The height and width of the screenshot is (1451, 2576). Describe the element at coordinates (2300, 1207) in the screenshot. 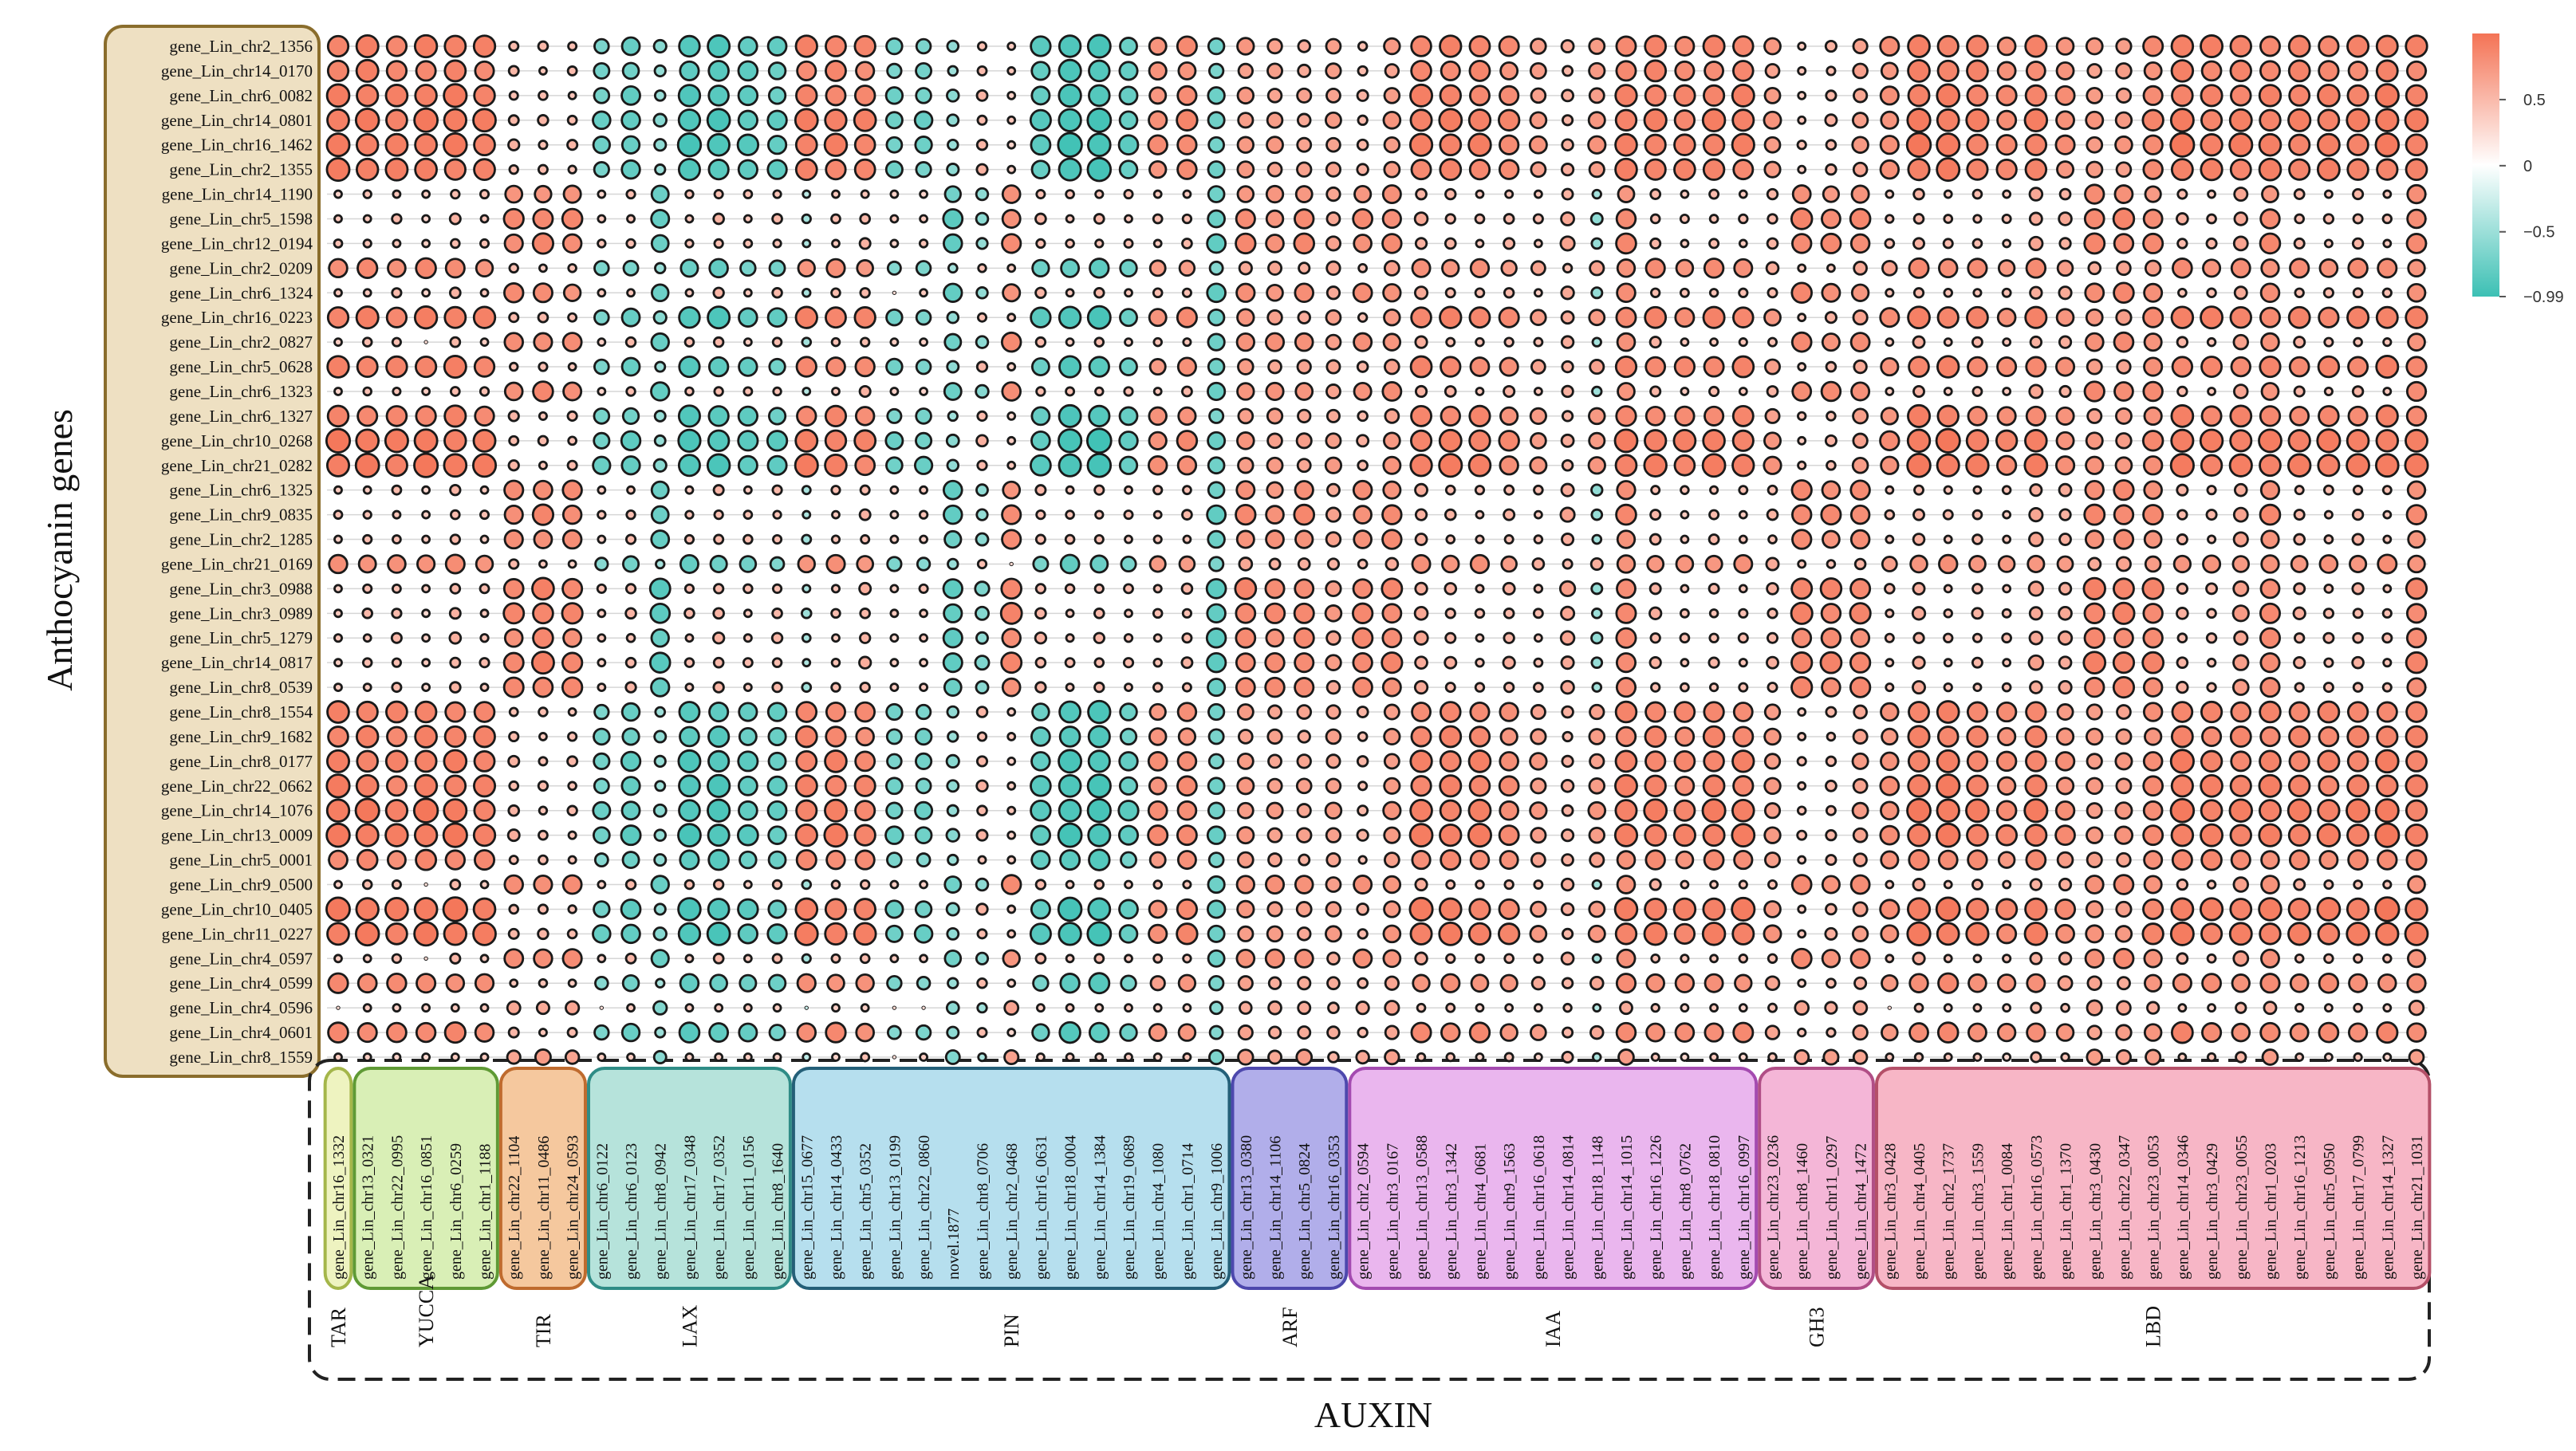

I see `column-label: gene_Lin_chr16_1213` at that location.